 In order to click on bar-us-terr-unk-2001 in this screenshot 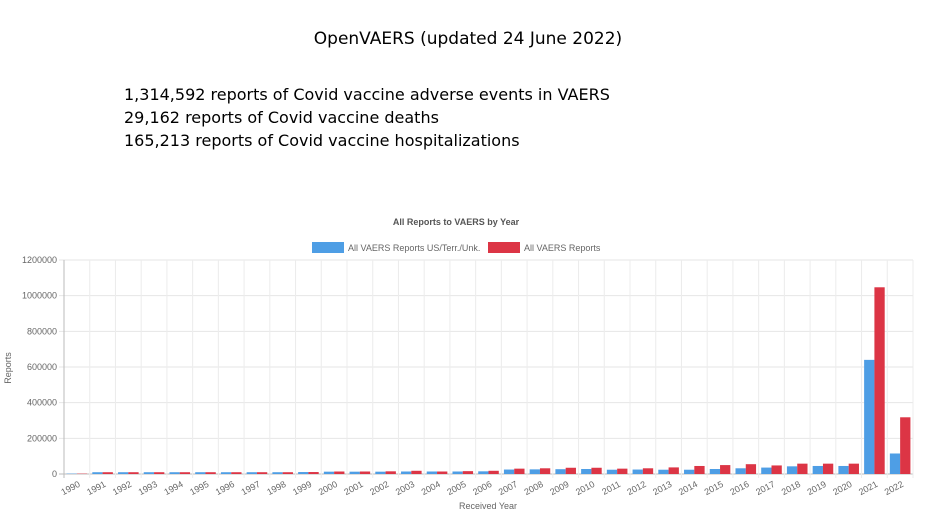, I will do `click(354, 472)`.